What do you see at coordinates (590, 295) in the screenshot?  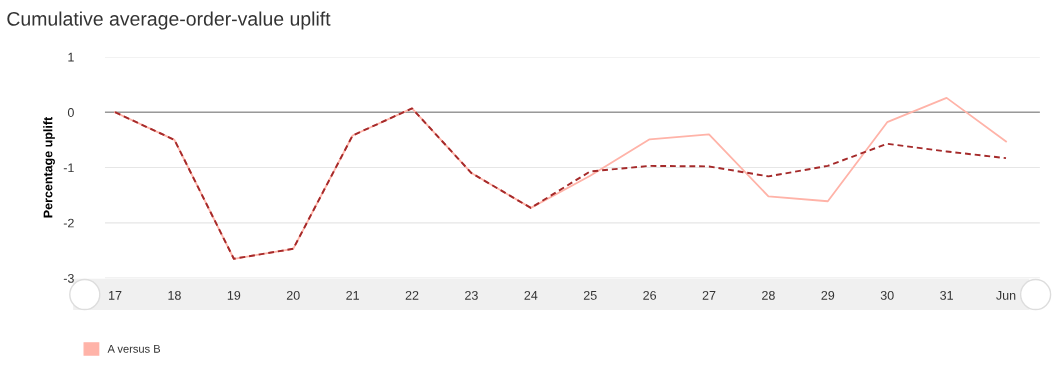 I see `x-tick-label: 25` at bounding box center [590, 295].